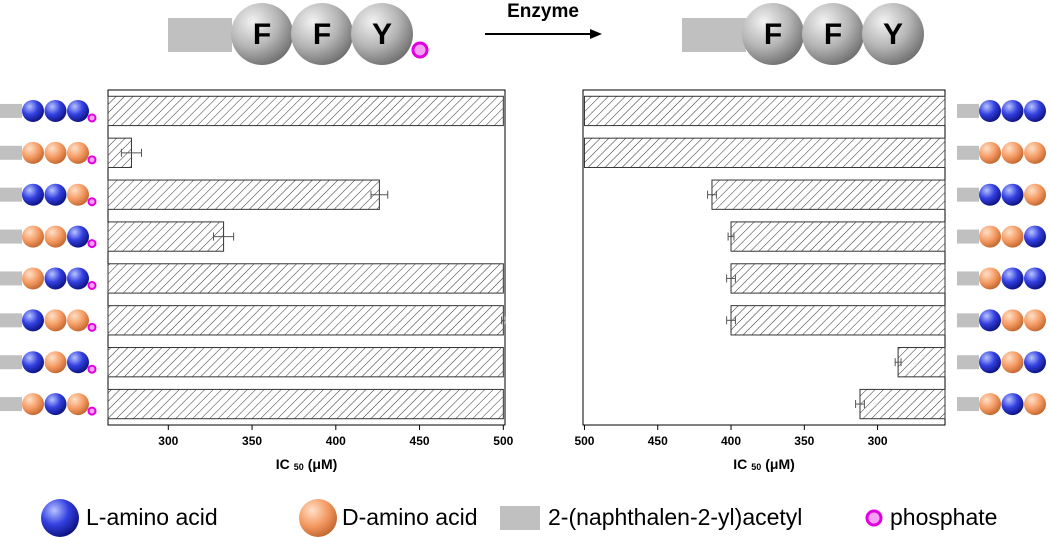 The width and height of the screenshot is (1050, 537). Describe the element at coordinates (596, 34) in the screenshot. I see `arrow-head` at that location.